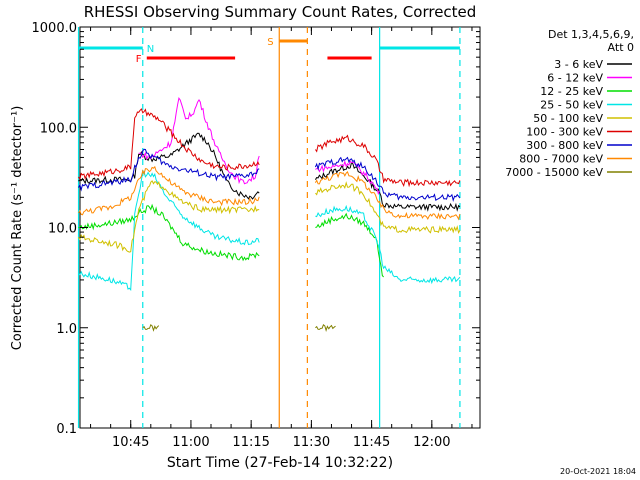 The image size is (640, 480). I want to click on legend-label: 25 - 50 keV, so click(571, 105).